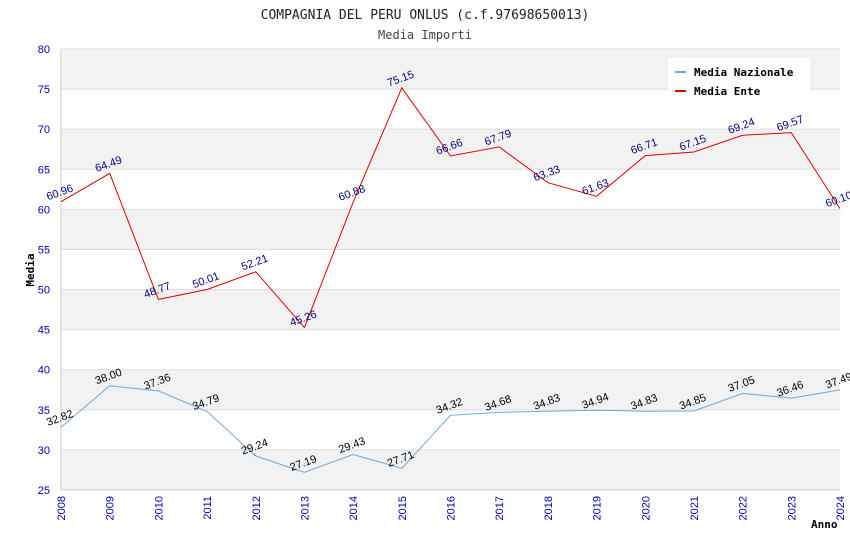 The image size is (850, 550). What do you see at coordinates (44, 170) in the screenshot?
I see `y-tick-label: 65` at bounding box center [44, 170].